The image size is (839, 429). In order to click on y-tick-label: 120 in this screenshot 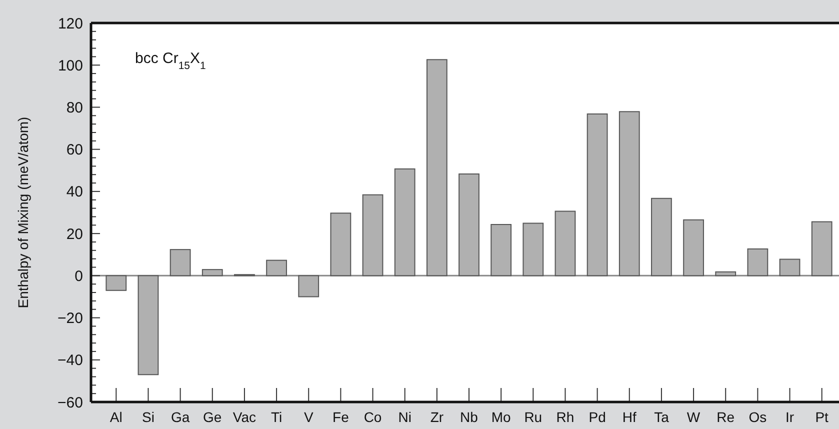, I will do `click(70, 23)`.